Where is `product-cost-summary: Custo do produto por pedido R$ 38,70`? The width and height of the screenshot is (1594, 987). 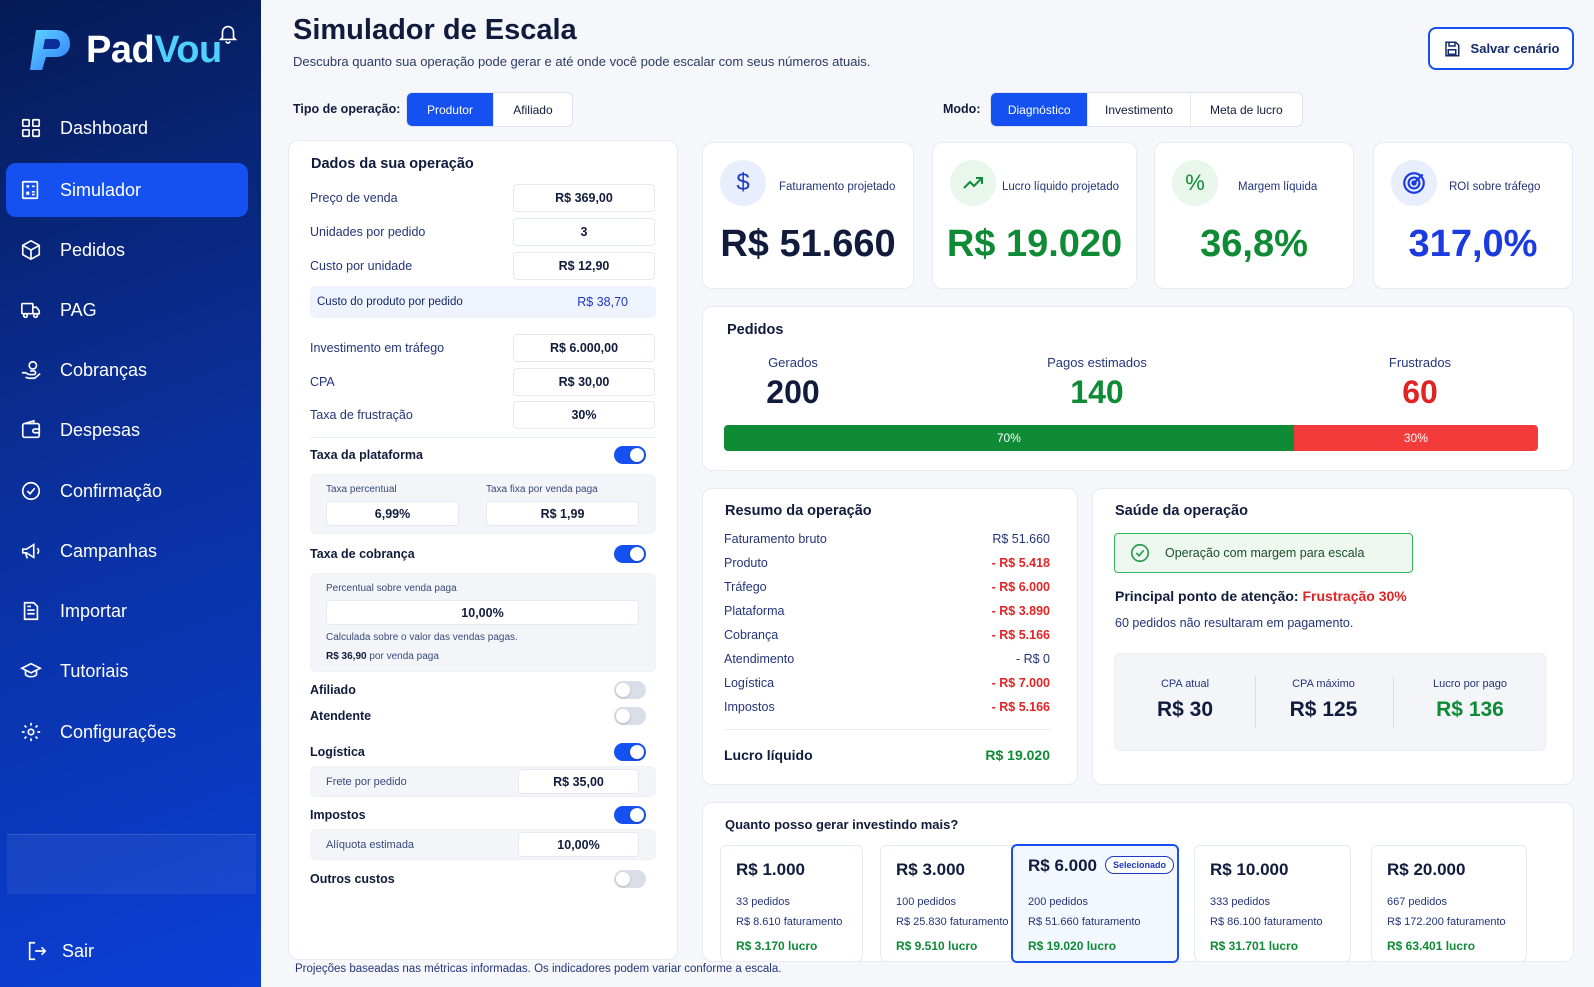 product-cost-summary: Custo do produto por pedido R$ 38,70 is located at coordinates (483, 302).